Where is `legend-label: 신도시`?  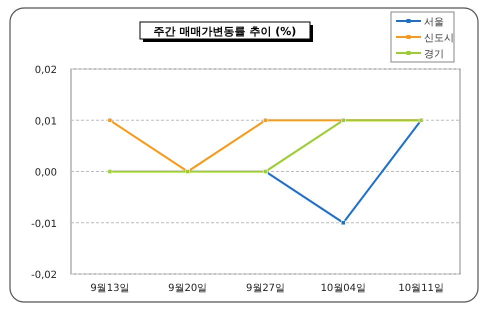
legend-label: 신도시 is located at coordinates (439, 38).